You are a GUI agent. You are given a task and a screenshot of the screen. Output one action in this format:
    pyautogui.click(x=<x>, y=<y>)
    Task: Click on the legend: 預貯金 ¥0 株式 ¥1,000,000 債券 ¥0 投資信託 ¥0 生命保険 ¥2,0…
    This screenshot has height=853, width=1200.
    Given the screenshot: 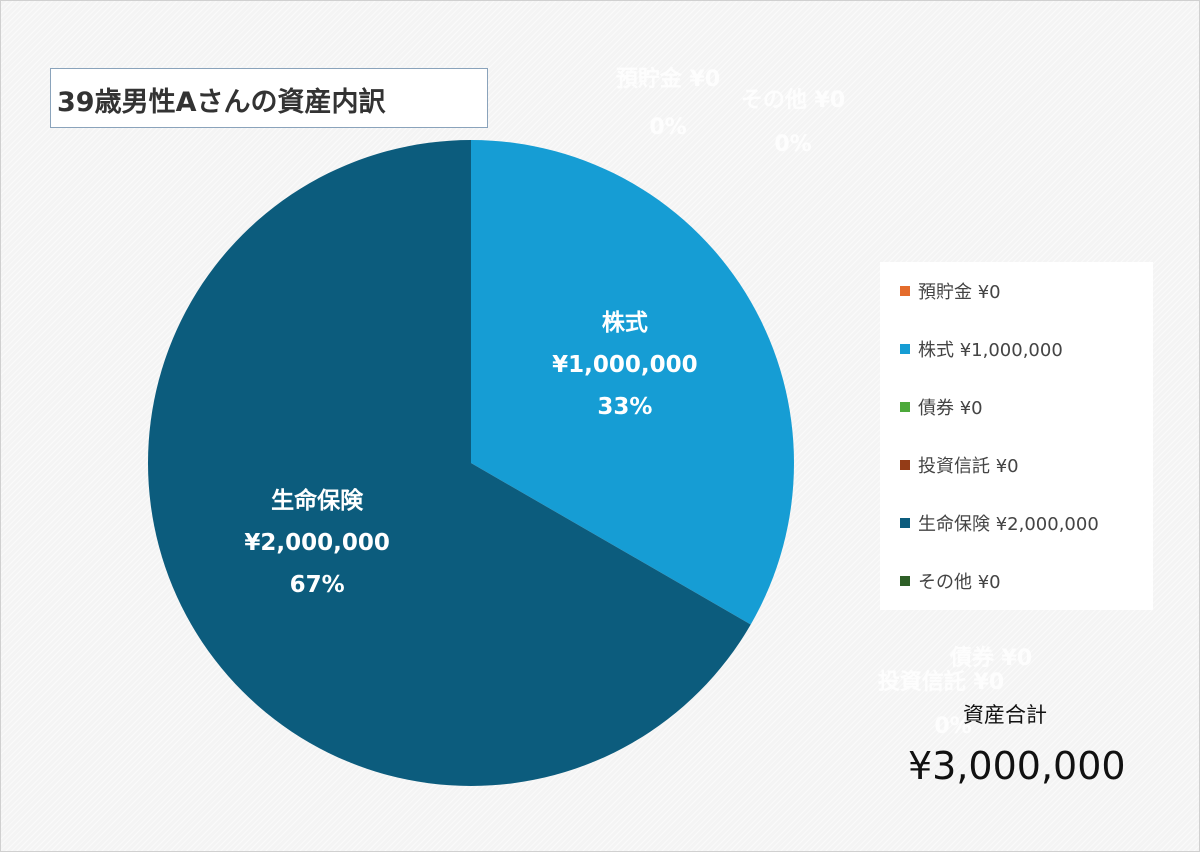 What is the action you would take?
    pyautogui.click(x=1016, y=436)
    